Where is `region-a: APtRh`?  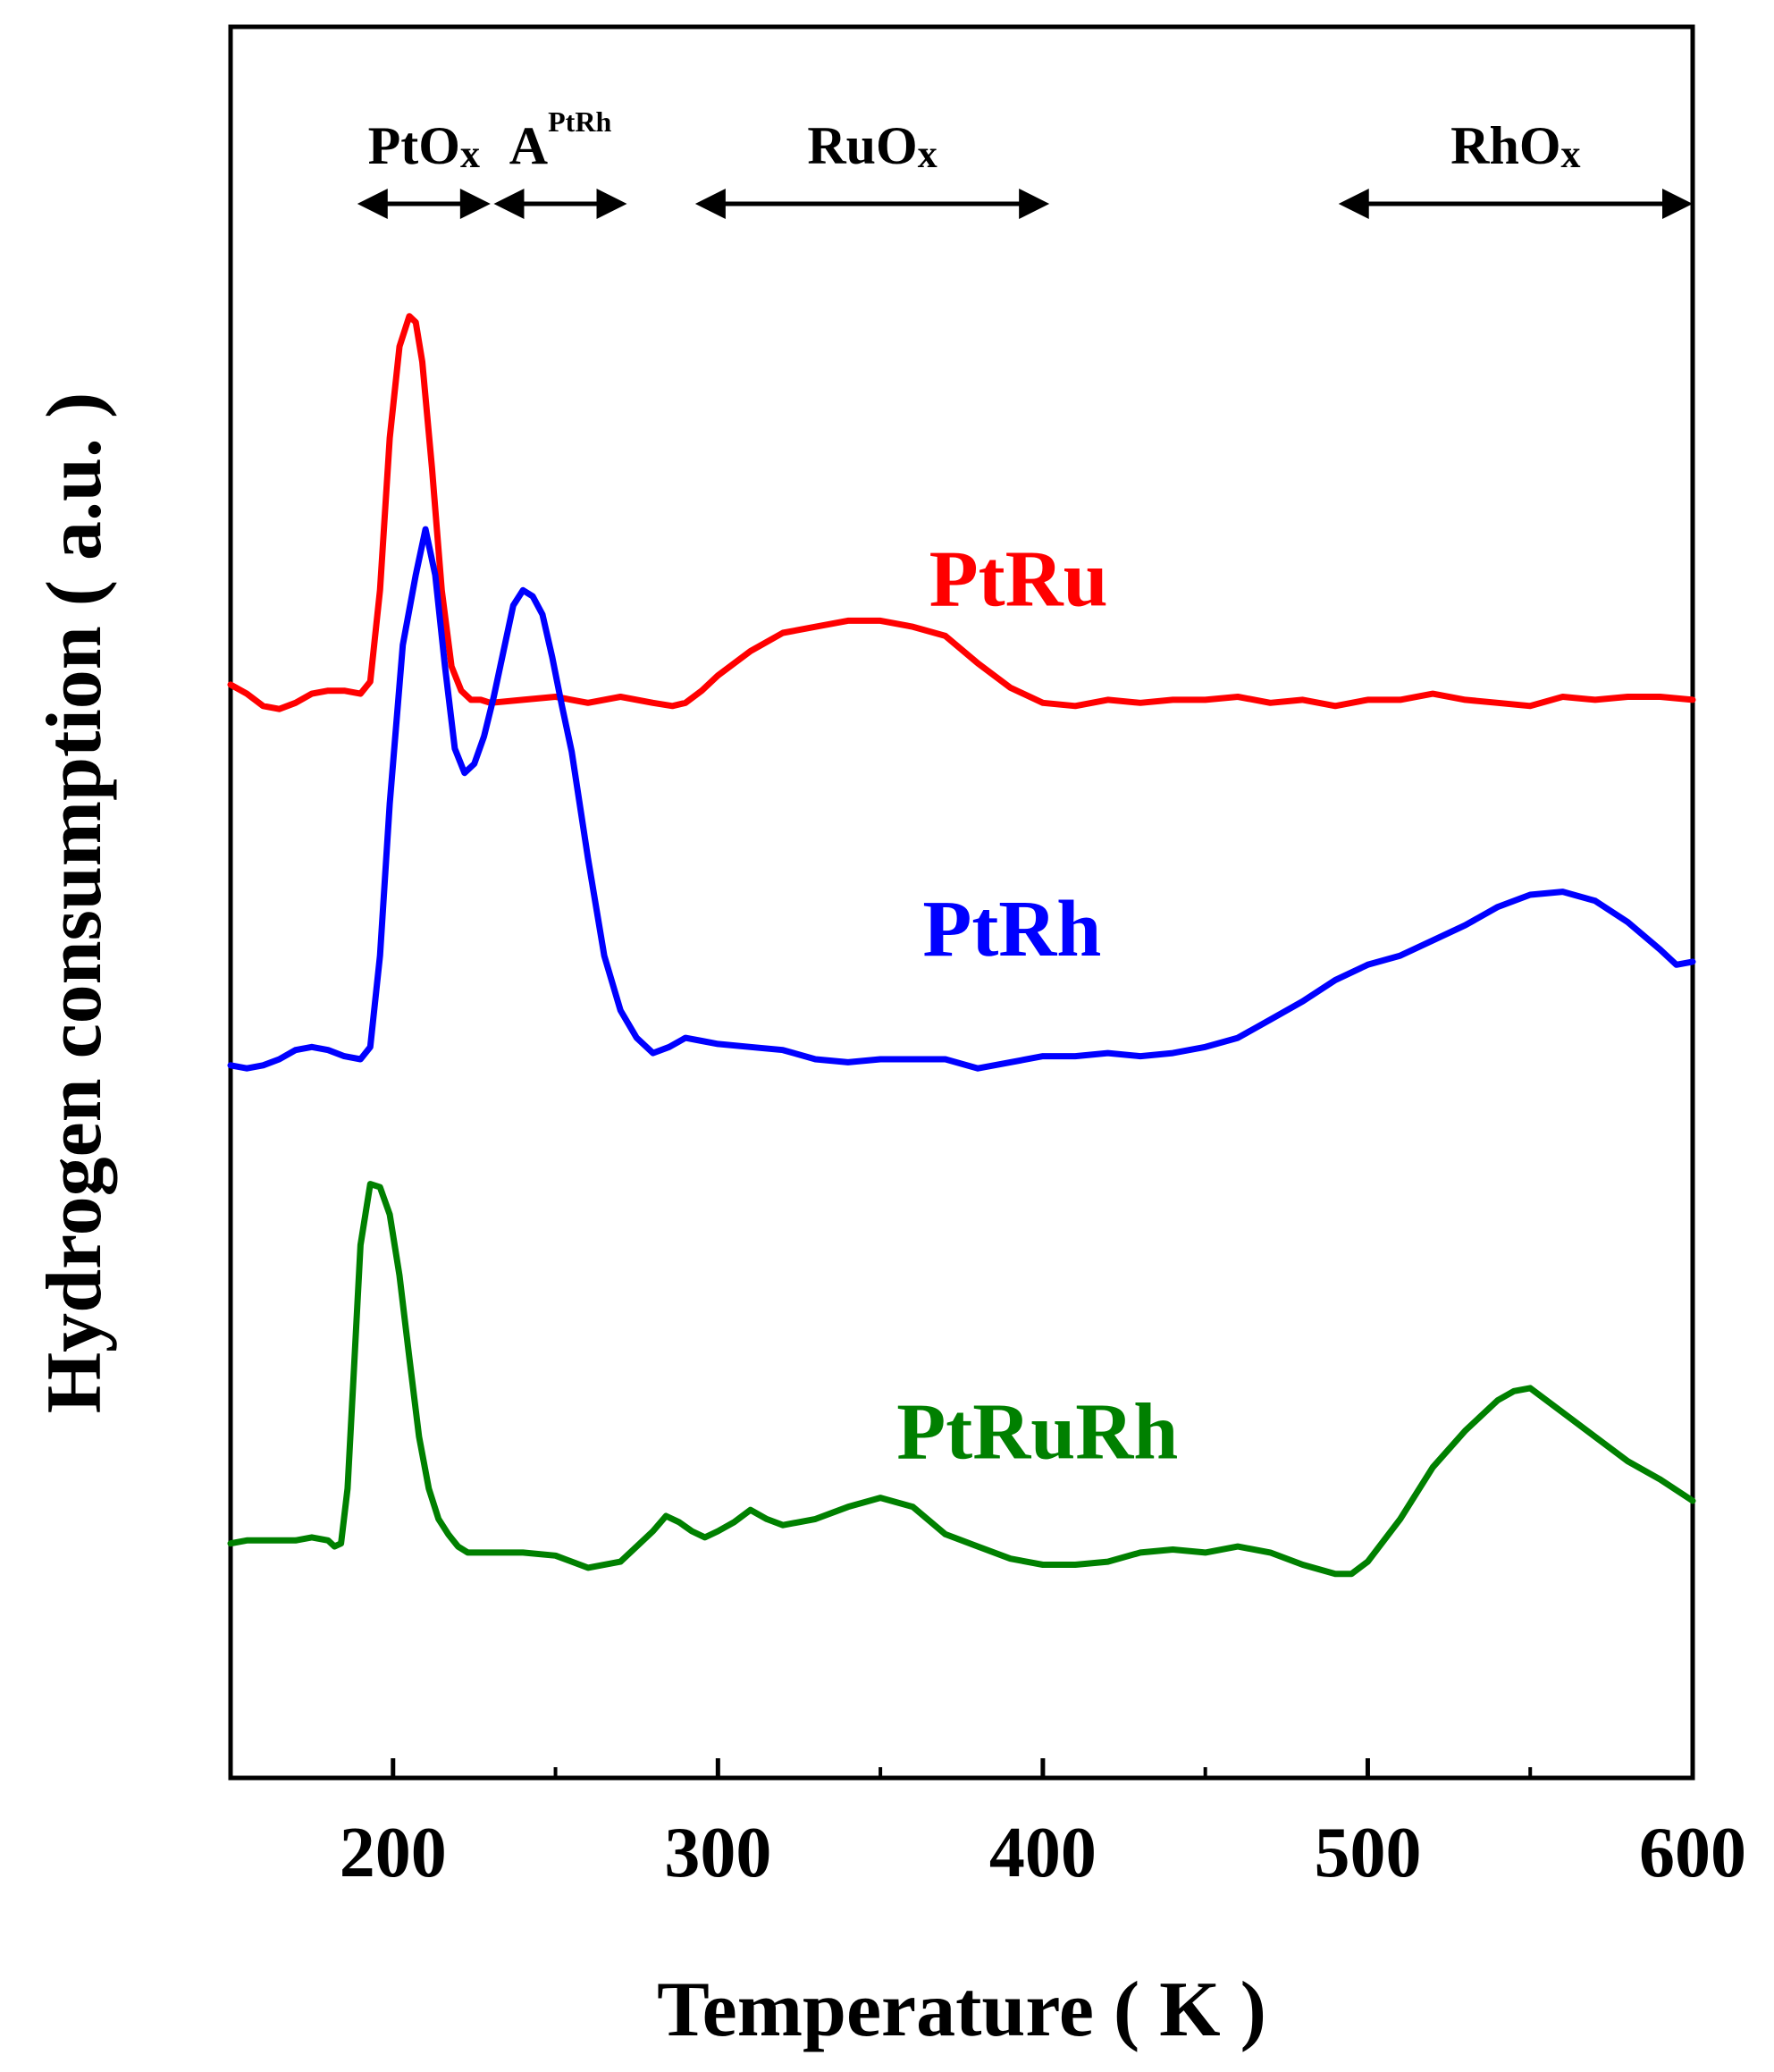
region-a: APtRh is located at coordinates (560, 162).